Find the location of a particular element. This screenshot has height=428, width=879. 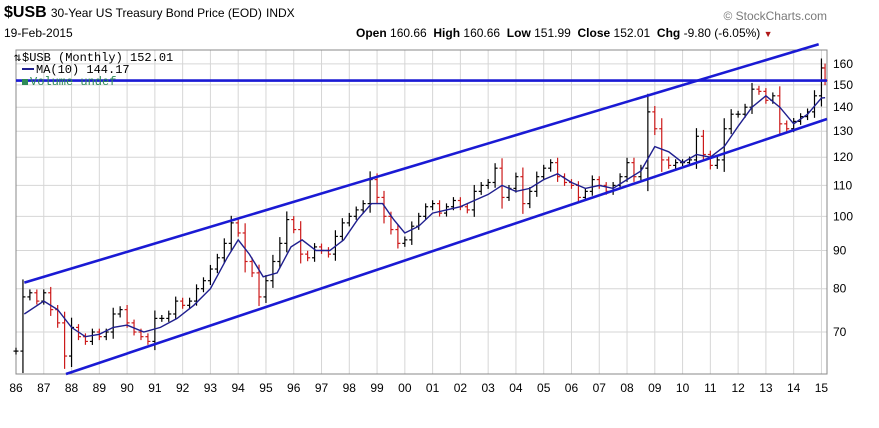

x-tick-label: 94 is located at coordinates (239, 388).